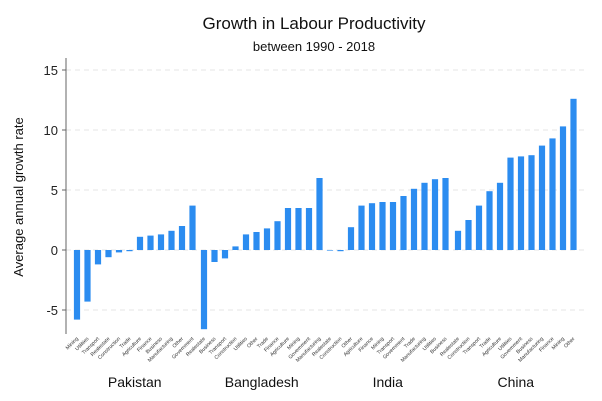 This screenshot has width=602, height=401. Describe the element at coordinates (18, 196) in the screenshot. I see `y-axis-label: Average annual growth rate` at that location.